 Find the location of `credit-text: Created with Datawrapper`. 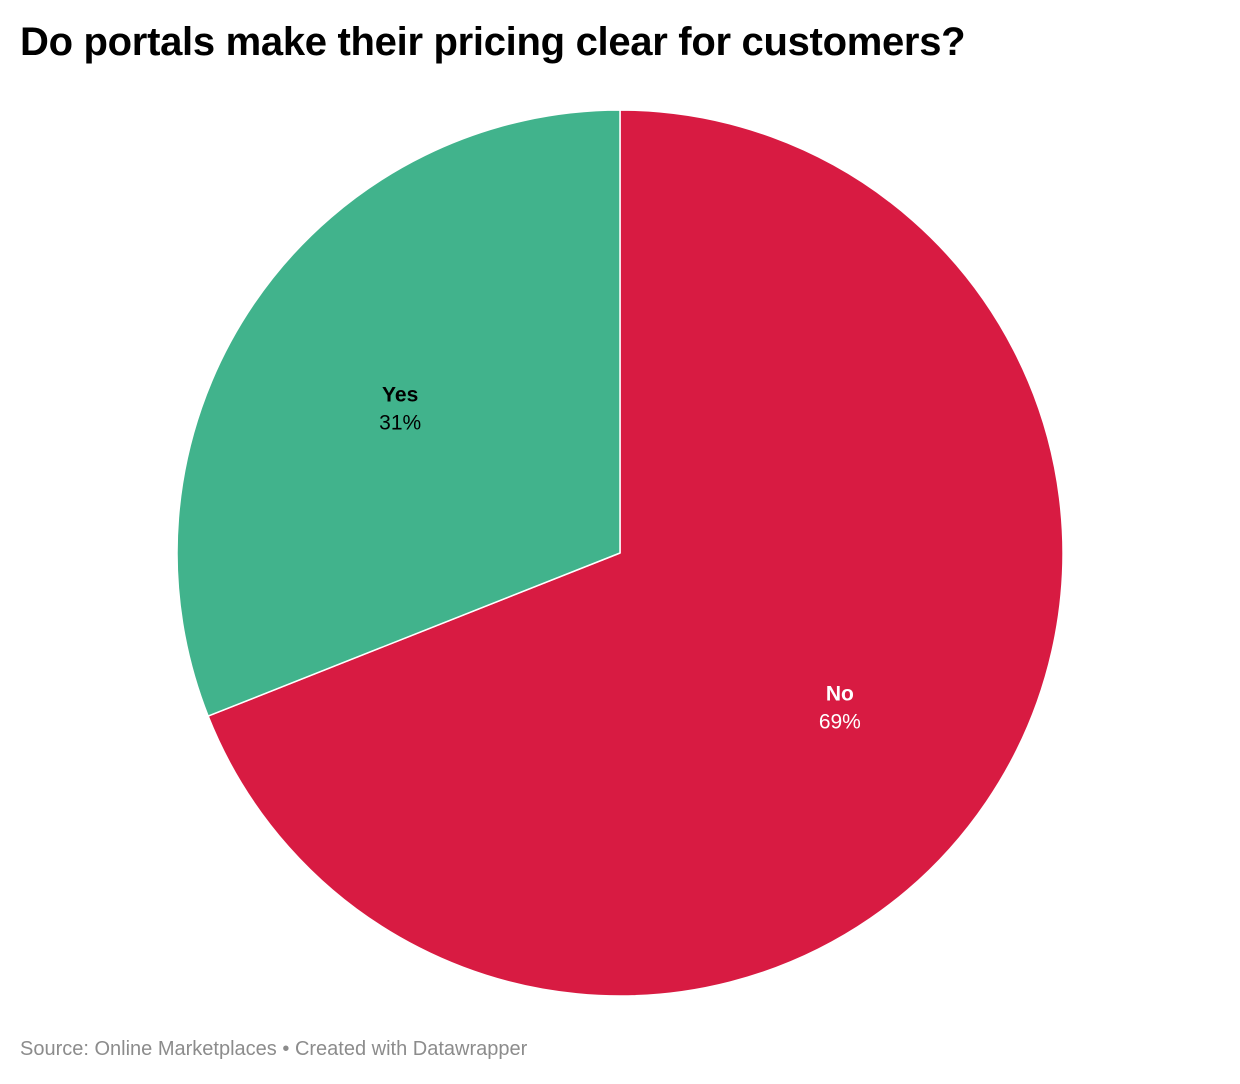

credit-text: Created with Datawrapper is located at coordinates (411, 1049).